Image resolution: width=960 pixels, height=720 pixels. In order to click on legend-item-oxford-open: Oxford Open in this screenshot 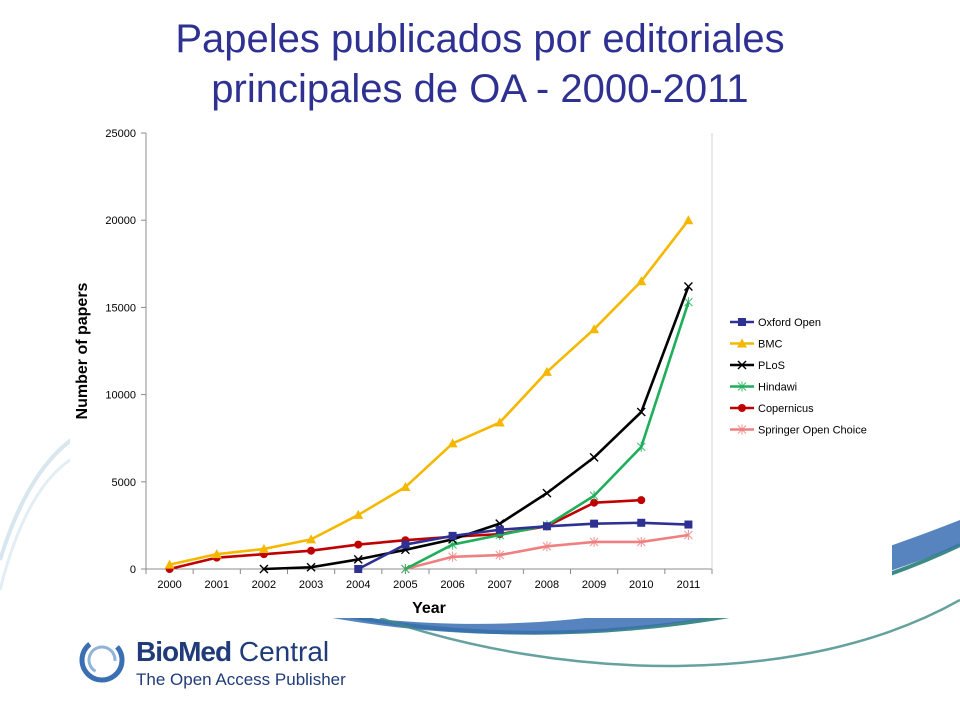, I will do `click(775, 323)`.